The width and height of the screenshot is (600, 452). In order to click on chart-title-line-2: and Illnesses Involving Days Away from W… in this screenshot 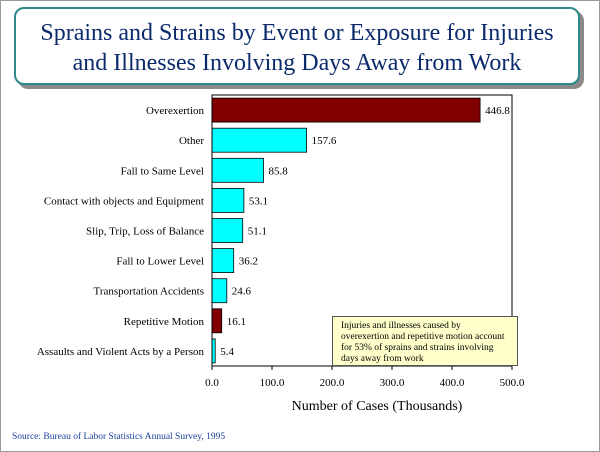, I will do `click(297, 63)`.